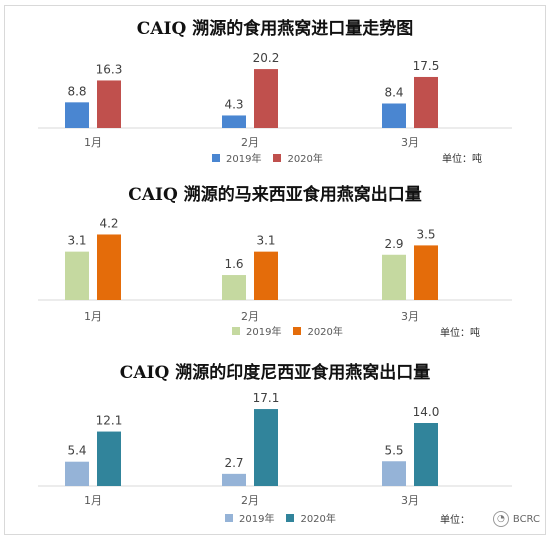 This screenshot has width=550, height=537. What do you see at coordinates (266, 58) in the screenshot?
I see `data-label: 20.2` at bounding box center [266, 58].